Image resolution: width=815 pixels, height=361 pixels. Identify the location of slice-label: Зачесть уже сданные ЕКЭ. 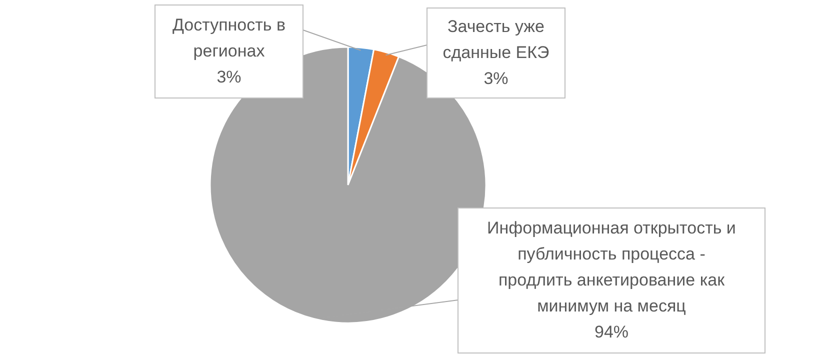
(496, 39).